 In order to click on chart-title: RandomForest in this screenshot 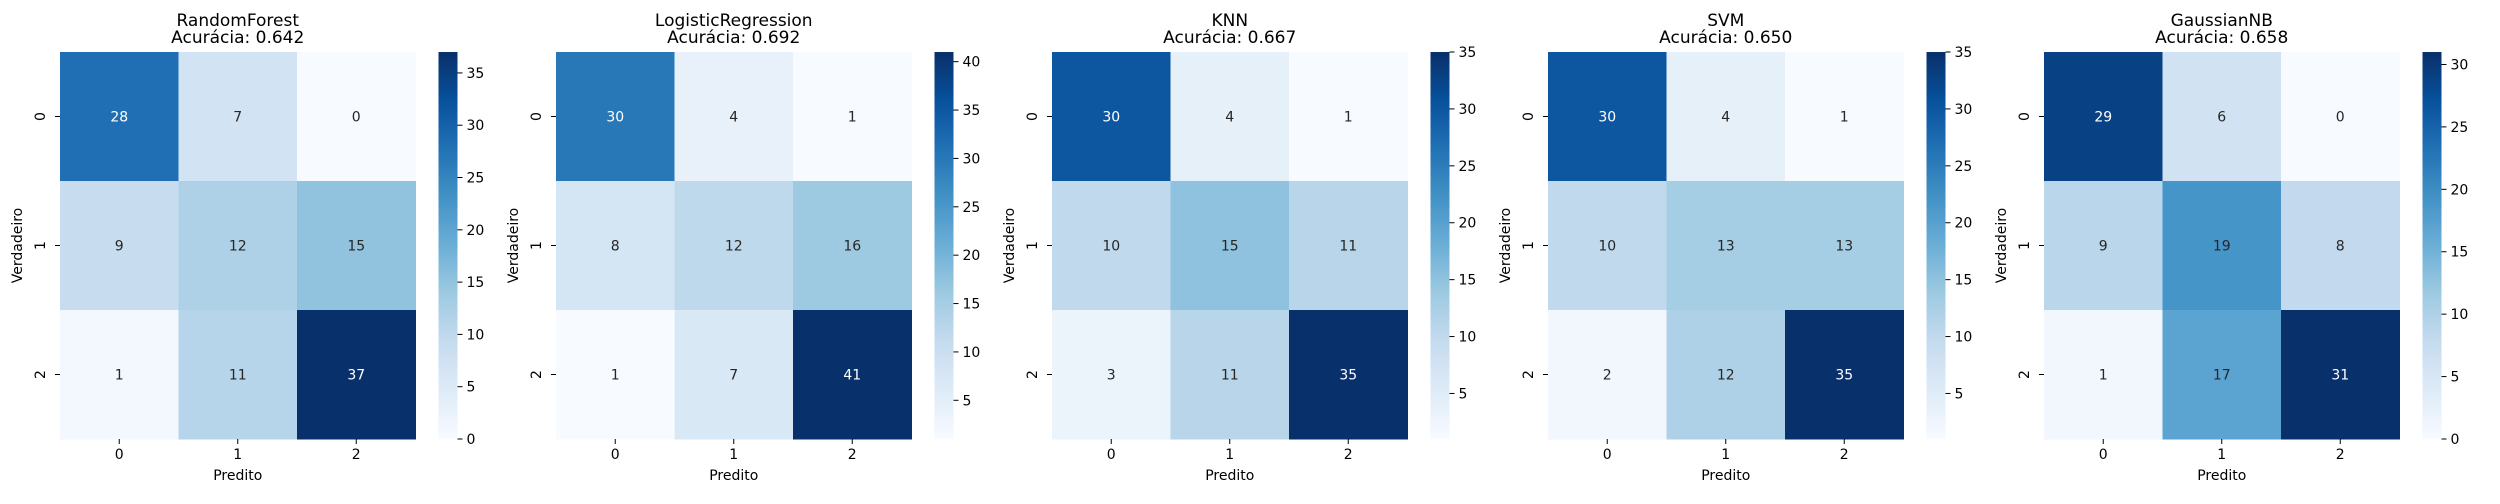, I will do `click(237, 21)`.